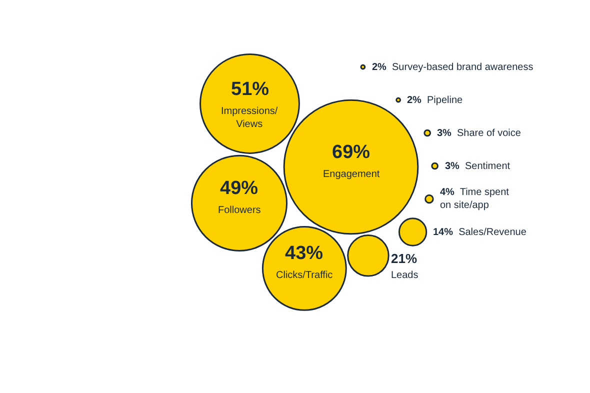 Image resolution: width=590 pixels, height=393 pixels. Describe the element at coordinates (463, 67) in the screenshot. I see `category-label: Survey-based brand awareness` at that location.